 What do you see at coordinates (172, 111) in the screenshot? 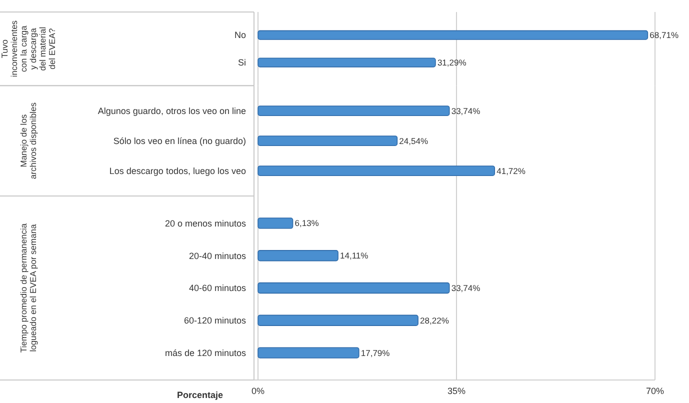
I see `y-tick-label: Algunos guardo, otros los veo on line` at bounding box center [172, 111].